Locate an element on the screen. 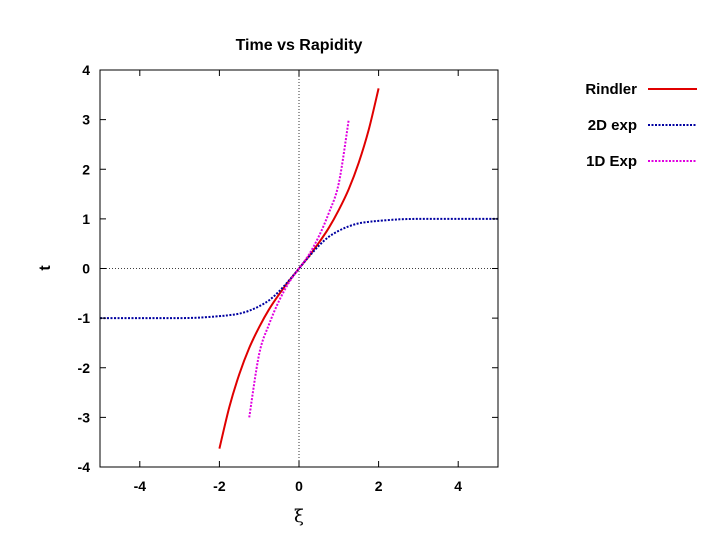 The width and height of the screenshot is (720, 540). y-tick-label: 2 is located at coordinates (86, 169).